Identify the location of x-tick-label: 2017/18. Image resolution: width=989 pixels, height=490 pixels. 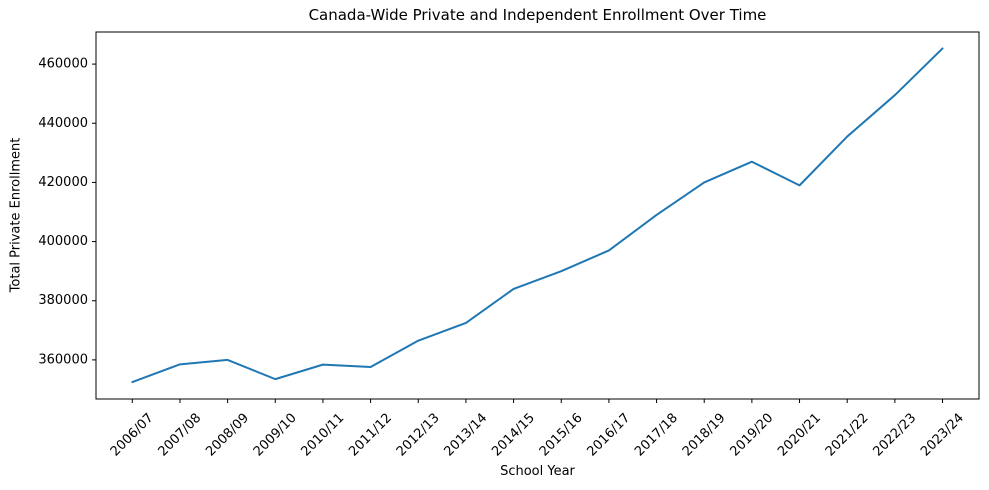
(656, 435).